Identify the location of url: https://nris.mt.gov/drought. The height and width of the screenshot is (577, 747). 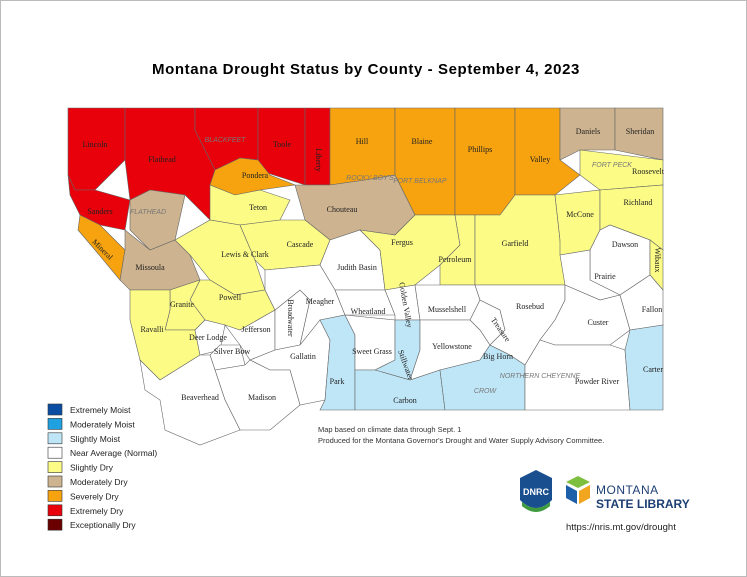
(621, 527).